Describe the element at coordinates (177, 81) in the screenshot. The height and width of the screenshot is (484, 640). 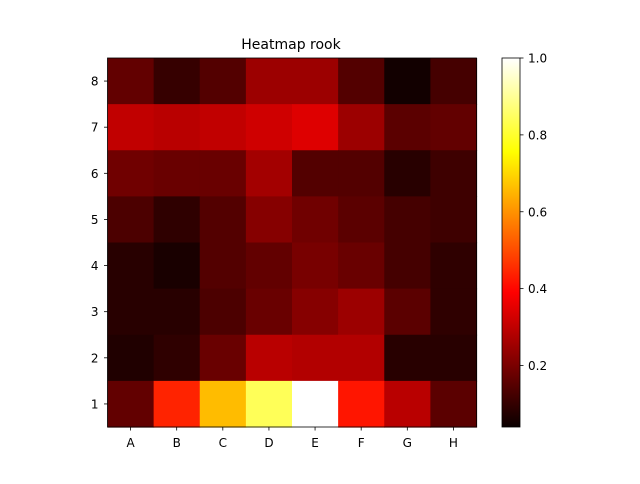
I see `heatmap-cell-B8` at that location.